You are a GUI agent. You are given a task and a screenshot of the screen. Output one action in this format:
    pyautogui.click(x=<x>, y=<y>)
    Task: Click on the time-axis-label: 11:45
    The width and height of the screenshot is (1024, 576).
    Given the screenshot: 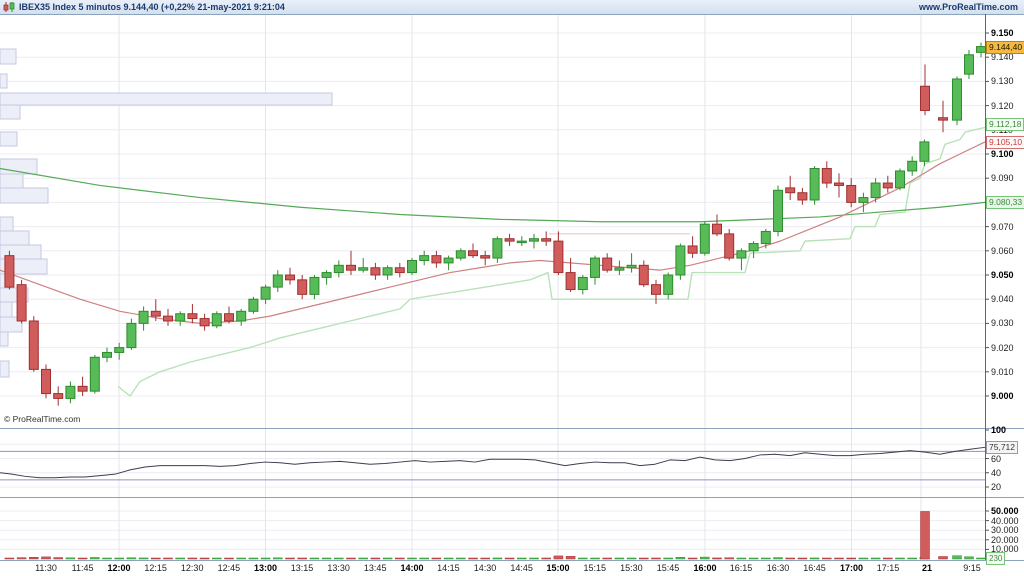 What is the action you would take?
    pyautogui.click(x=82, y=568)
    